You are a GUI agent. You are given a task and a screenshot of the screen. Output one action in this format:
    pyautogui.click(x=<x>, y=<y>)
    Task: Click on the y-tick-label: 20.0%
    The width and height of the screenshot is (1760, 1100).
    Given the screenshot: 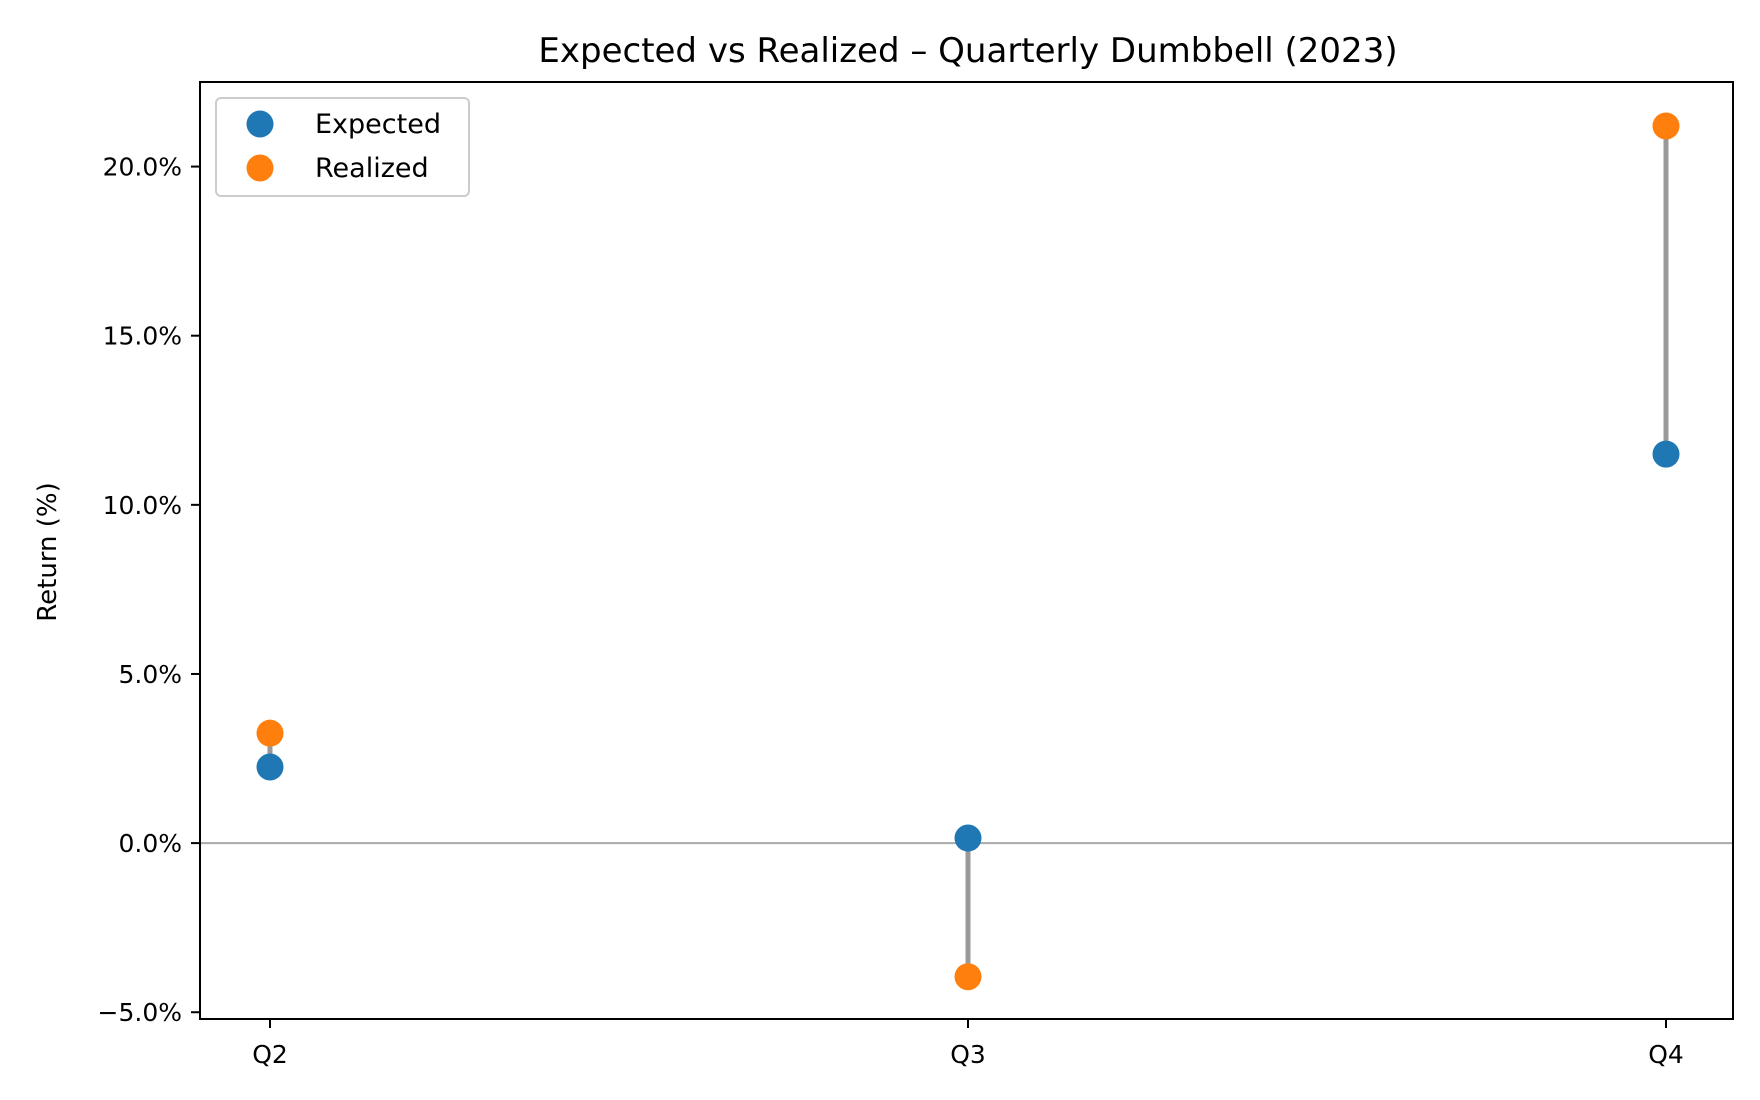 What is the action you would take?
    pyautogui.click(x=142, y=167)
    